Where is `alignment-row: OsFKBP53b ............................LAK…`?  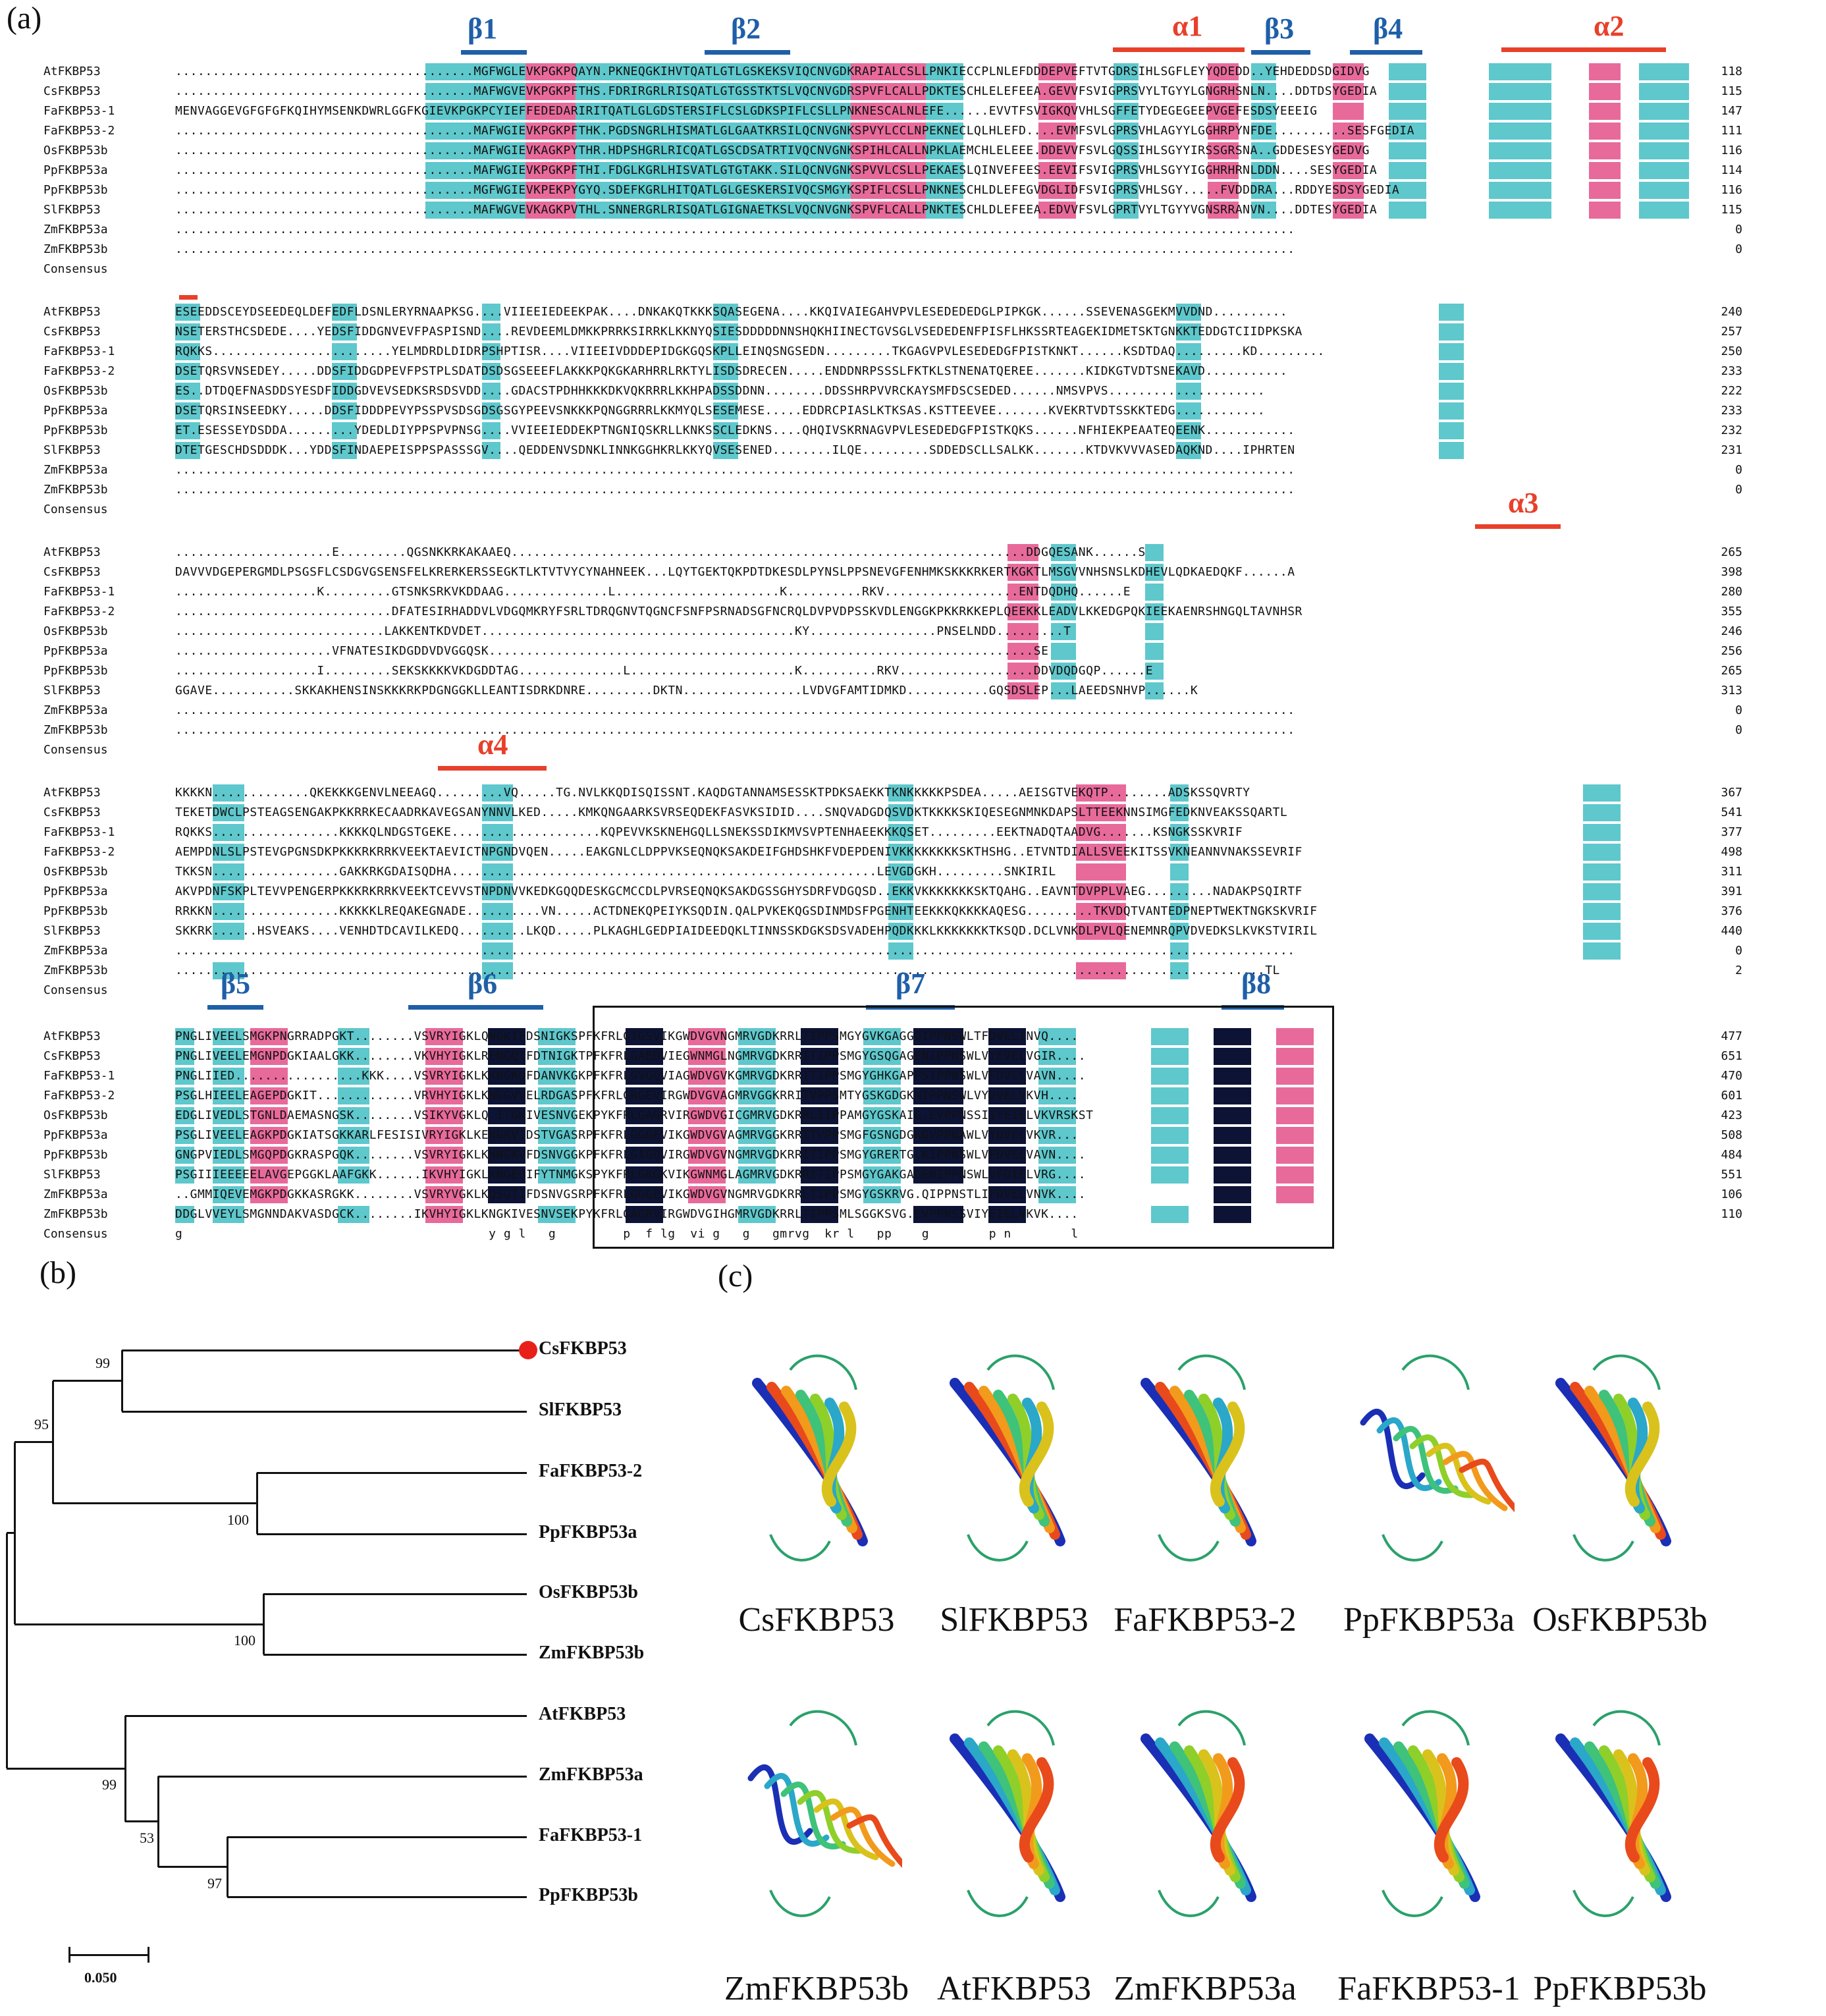 alignment-row: OsFKBP53b ............................LAK… is located at coordinates (912, 631).